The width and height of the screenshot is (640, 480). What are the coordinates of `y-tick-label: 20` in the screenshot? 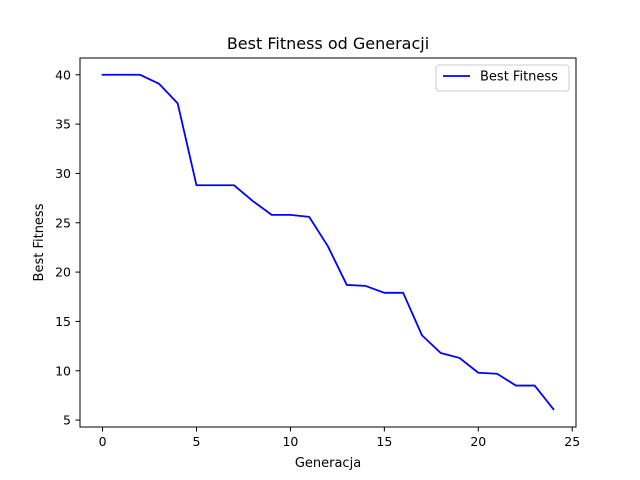 It's located at (63, 272).